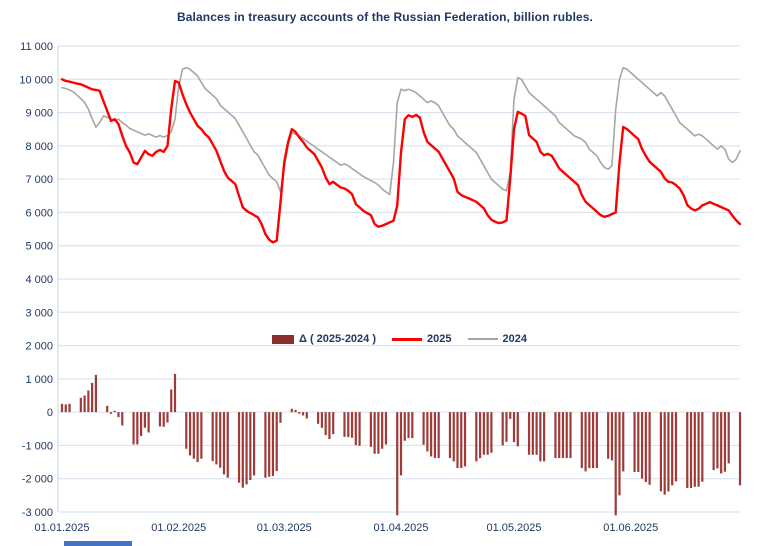 This screenshot has height=546, width=770. Describe the element at coordinates (482, 339) in the screenshot. I see `line-2024-swatch-icon` at that location.